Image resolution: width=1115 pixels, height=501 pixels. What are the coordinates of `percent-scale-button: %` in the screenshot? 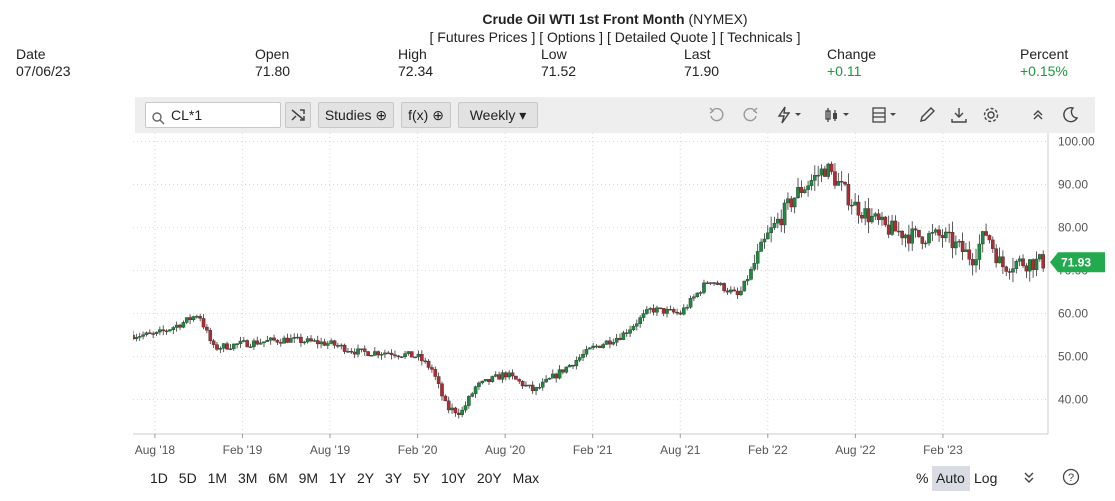 It's located at (922, 478).